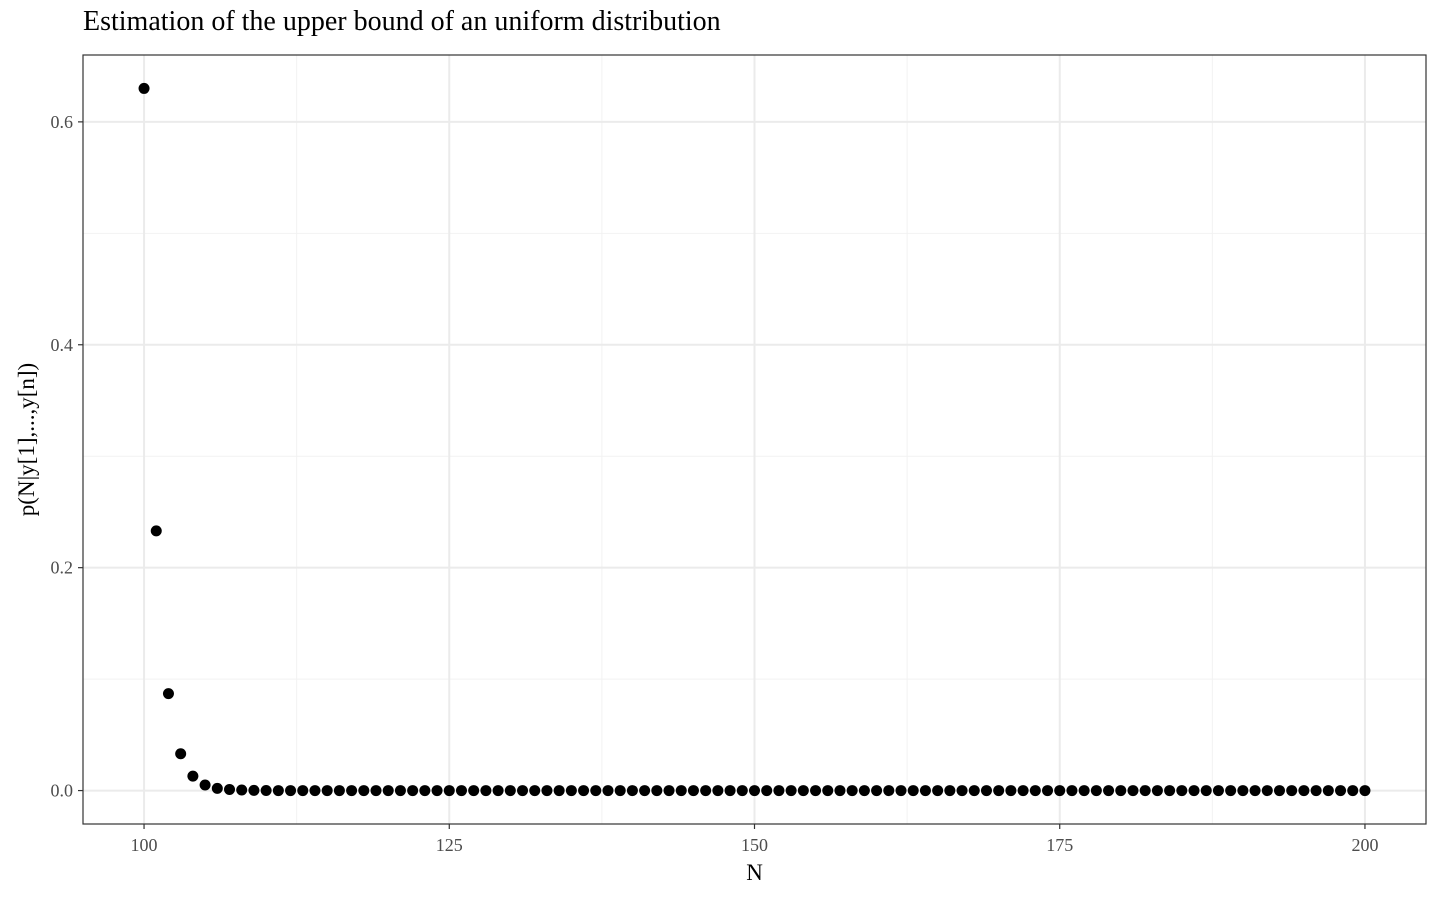 The height and width of the screenshot is (900, 1440). I want to click on y-axis-ticks: 0.0 0.2 0.4 0.6, so click(67, 456).